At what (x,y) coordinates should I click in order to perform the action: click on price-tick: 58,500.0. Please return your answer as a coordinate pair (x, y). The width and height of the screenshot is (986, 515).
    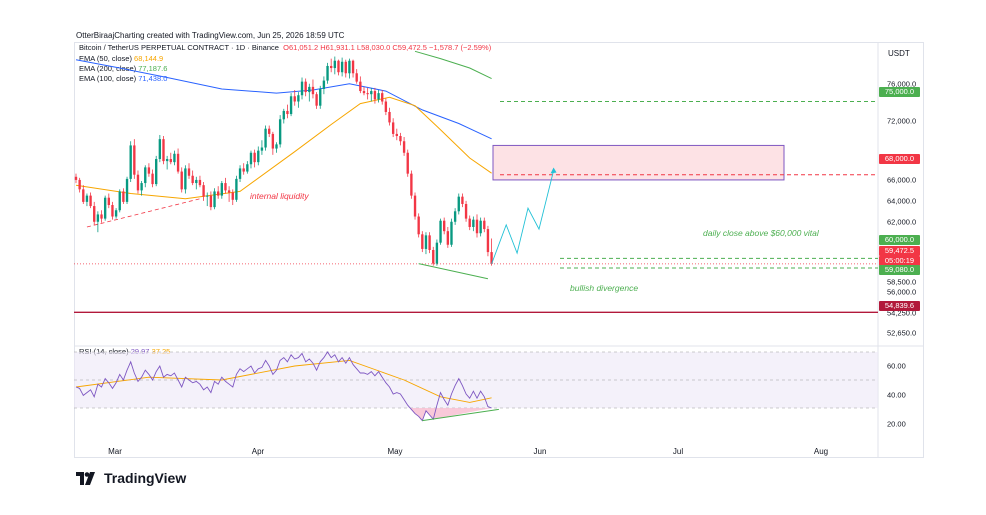
    Looking at the image, I should click on (902, 282).